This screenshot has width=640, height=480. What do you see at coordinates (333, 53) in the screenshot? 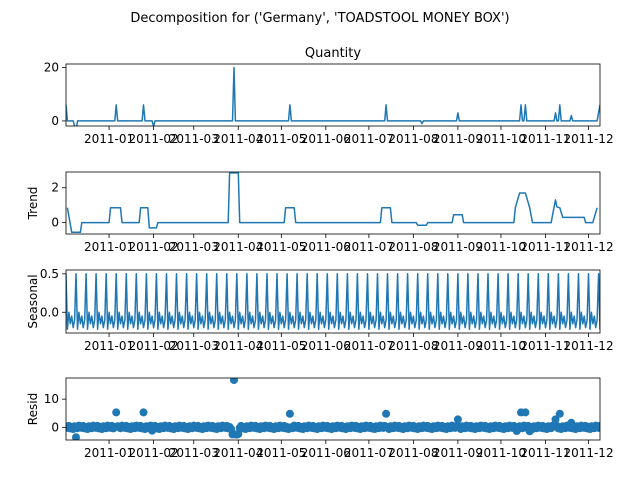
I see `panel-title: Quantity` at bounding box center [333, 53].